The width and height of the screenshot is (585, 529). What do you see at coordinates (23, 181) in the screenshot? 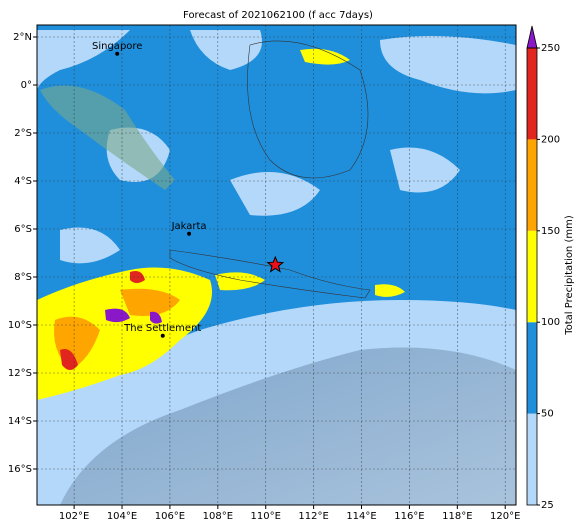
I see `lat-tick-label: 4°S` at bounding box center [23, 181].